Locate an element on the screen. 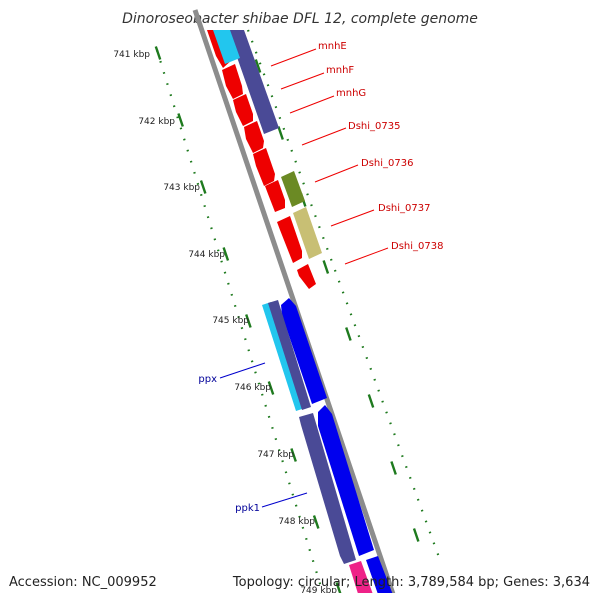  gene-cyan-upper is located at coordinates (226, 47).